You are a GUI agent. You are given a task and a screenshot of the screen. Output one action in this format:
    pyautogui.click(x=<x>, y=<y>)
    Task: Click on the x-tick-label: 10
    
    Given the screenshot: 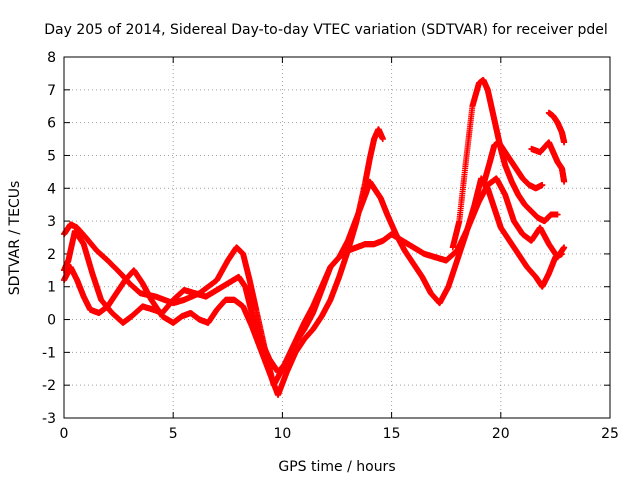 What is the action you would take?
    pyautogui.click(x=282, y=434)
    